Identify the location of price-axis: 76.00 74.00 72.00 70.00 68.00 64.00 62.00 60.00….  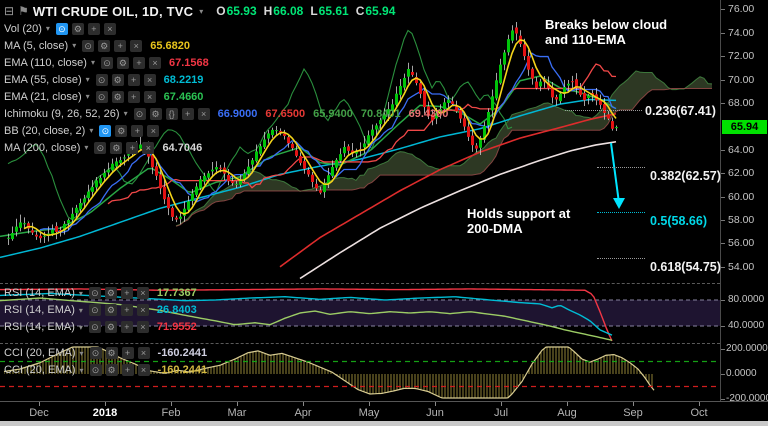
(744, 200).